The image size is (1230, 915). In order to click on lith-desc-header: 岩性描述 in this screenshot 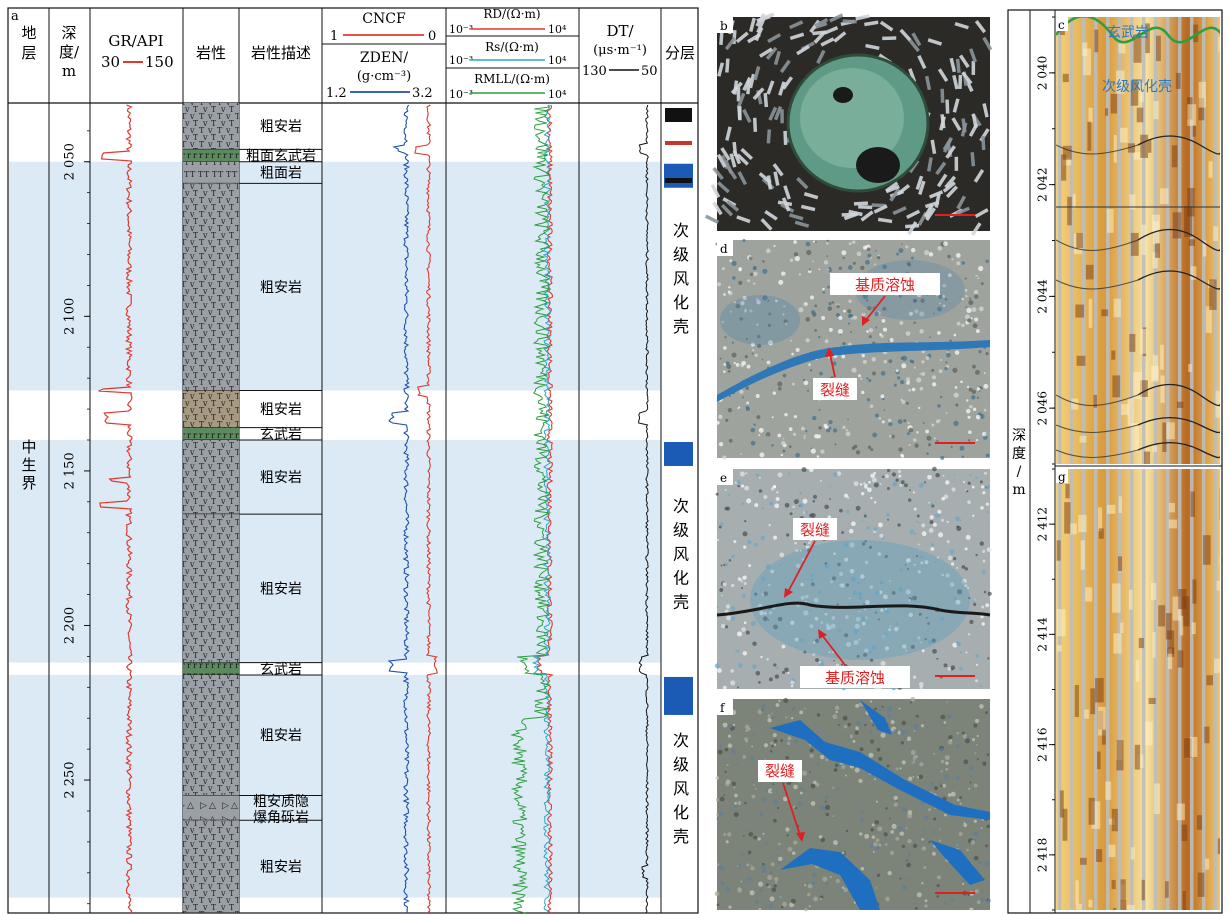, I will do `click(281, 53)`.